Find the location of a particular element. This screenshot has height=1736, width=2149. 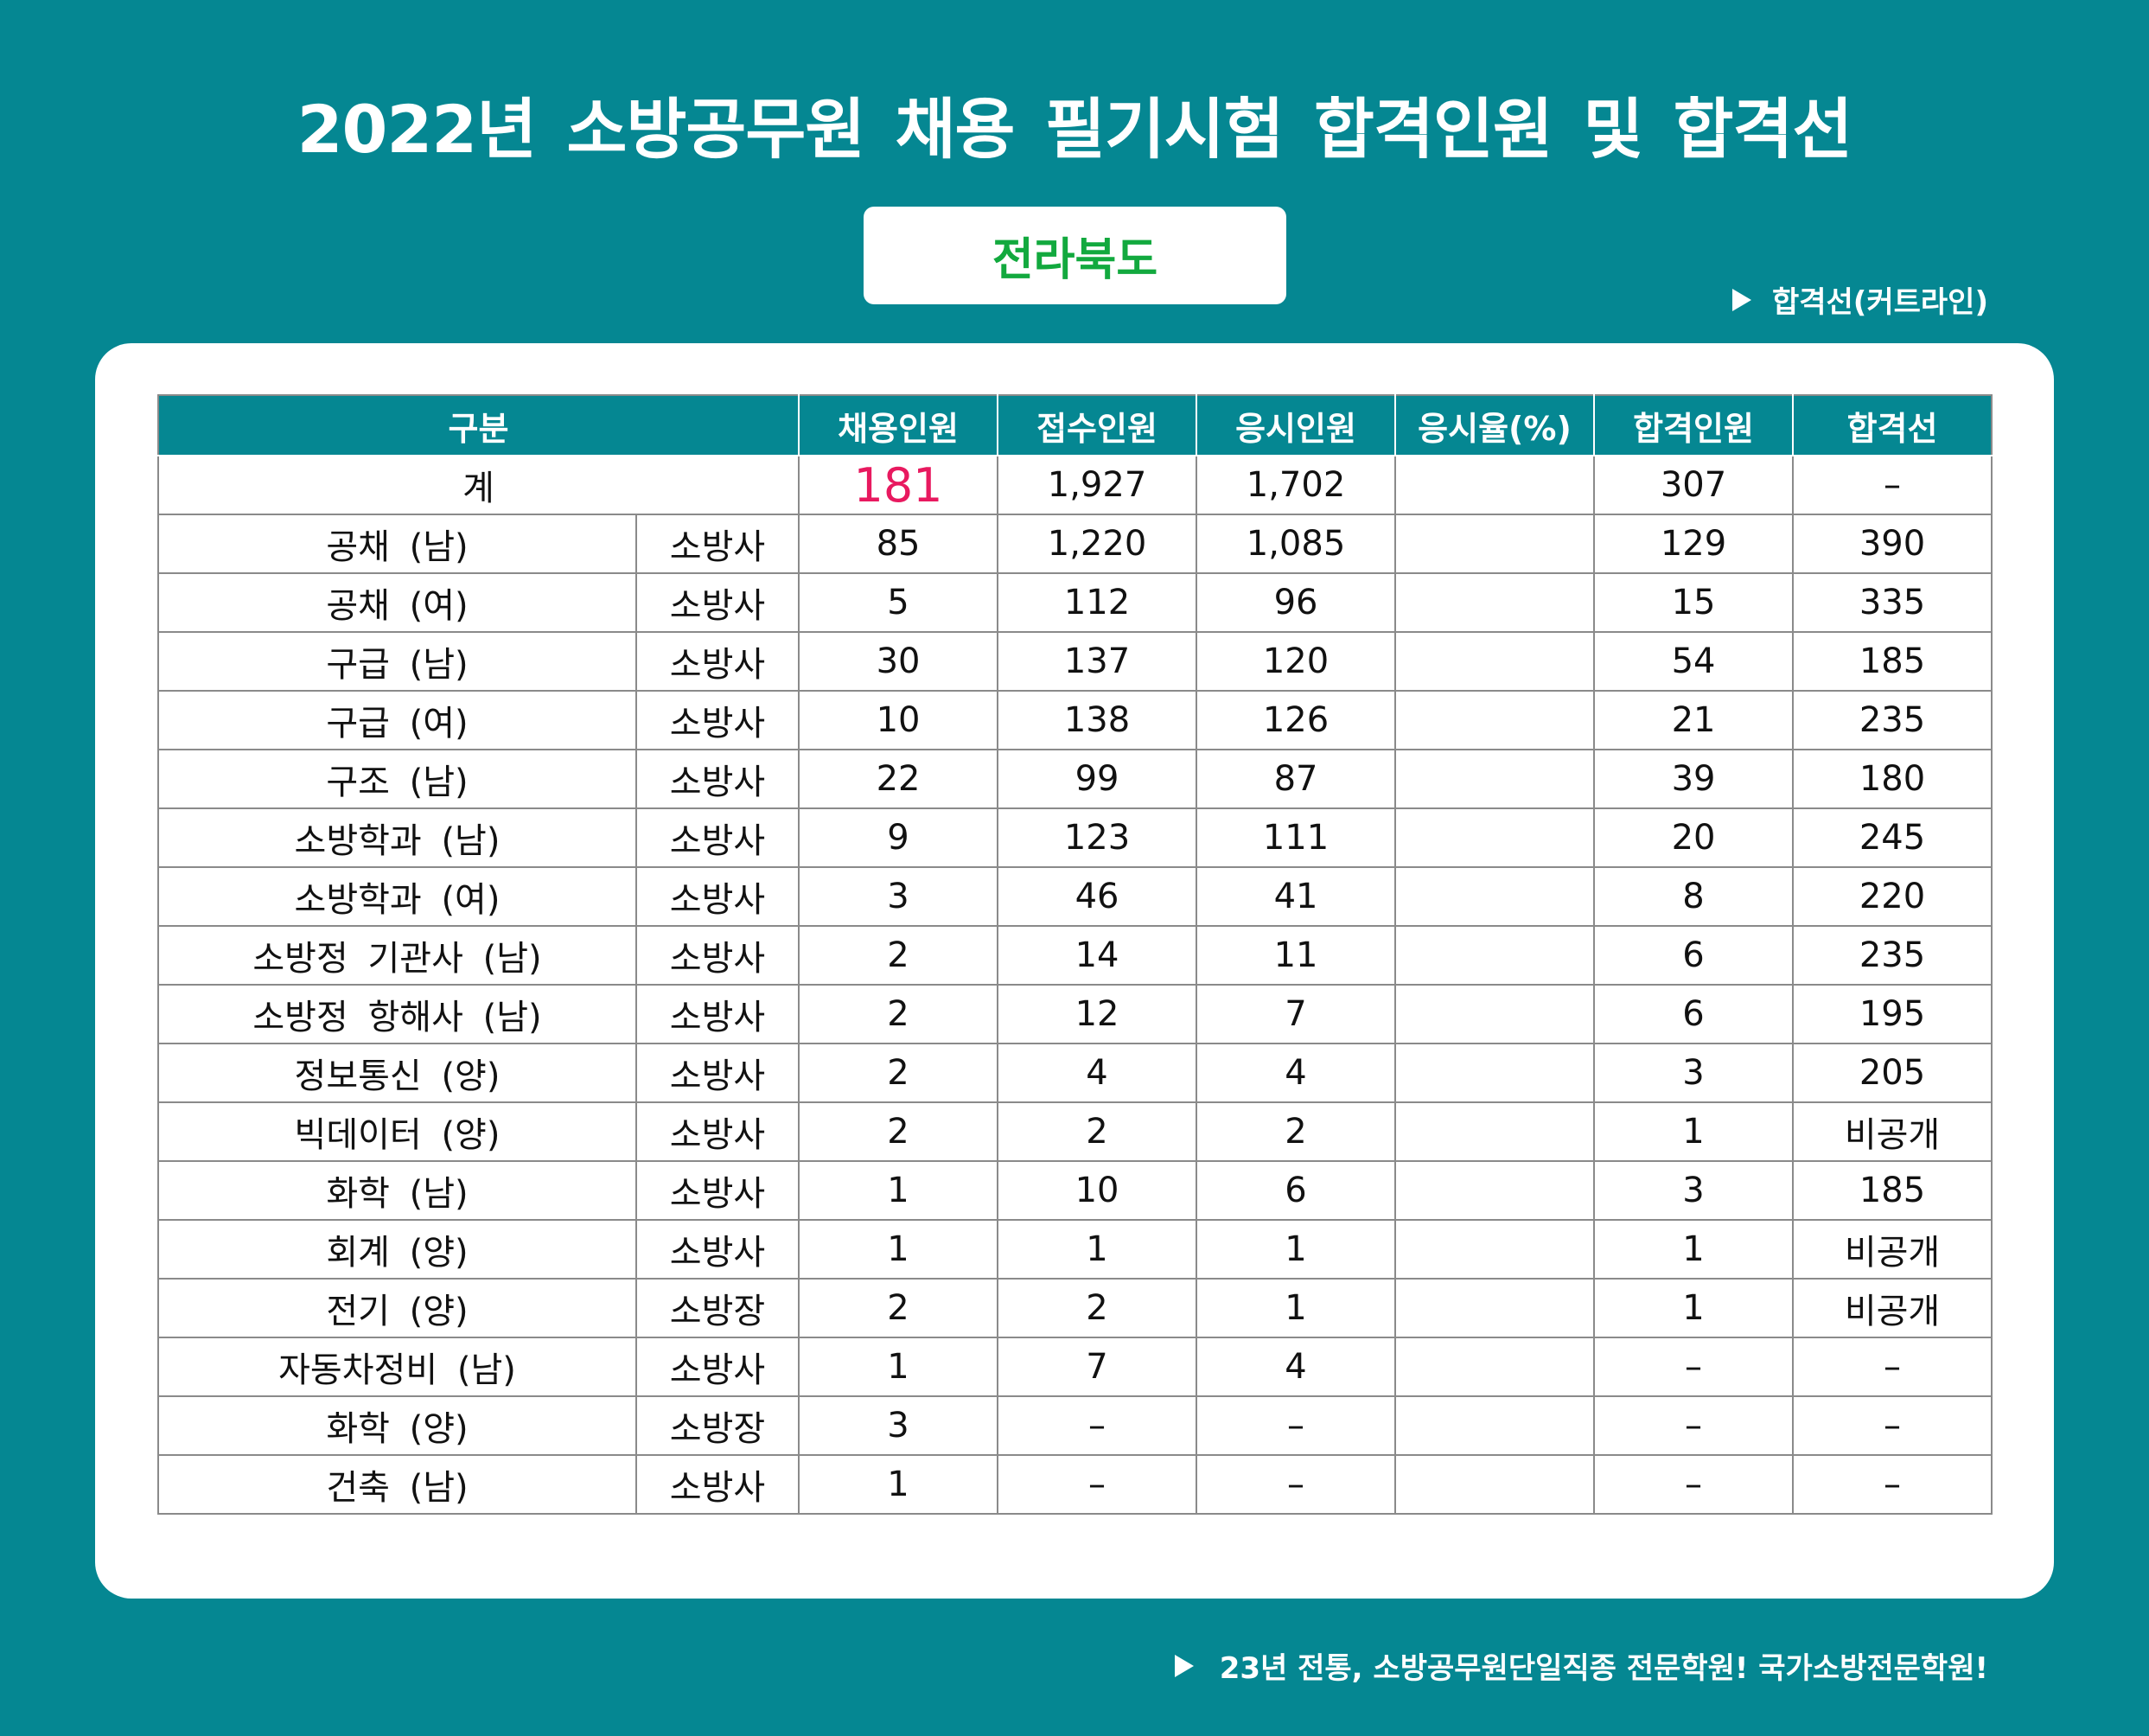

table-row: 자동차정비 (남) 소방사 1 7 4 – – is located at coordinates (1075, 1367).